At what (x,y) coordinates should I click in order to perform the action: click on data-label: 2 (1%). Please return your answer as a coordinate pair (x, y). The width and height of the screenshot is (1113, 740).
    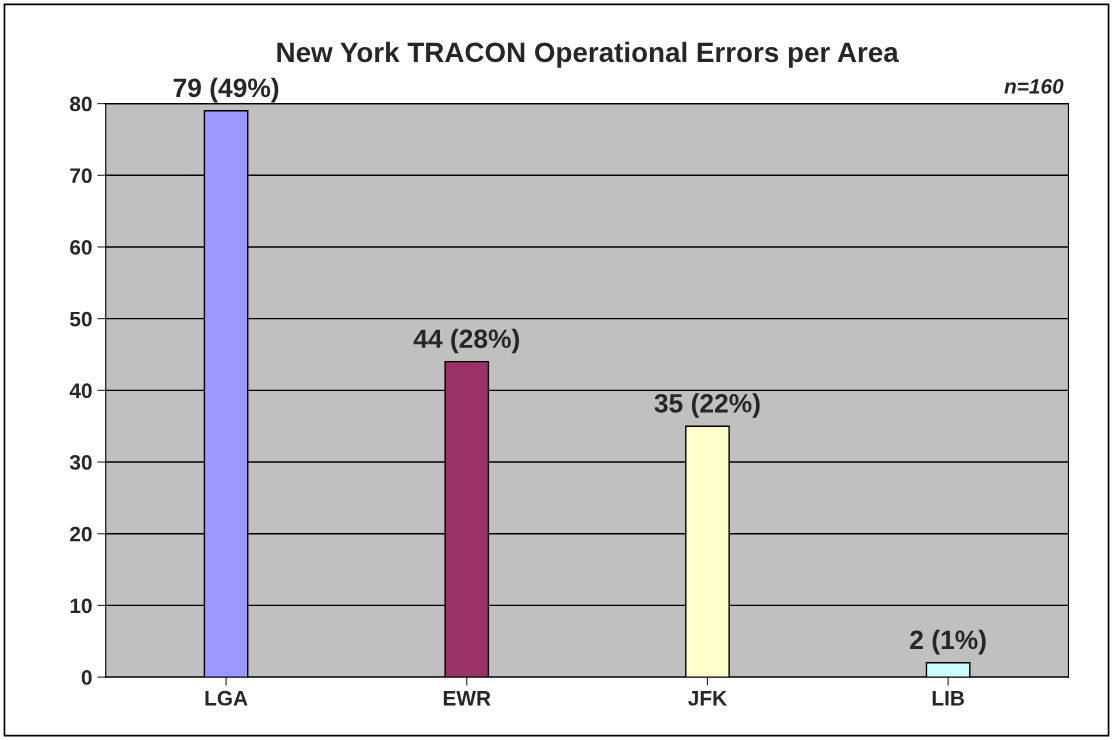
    Looking at the image, I should click on (948, 642).